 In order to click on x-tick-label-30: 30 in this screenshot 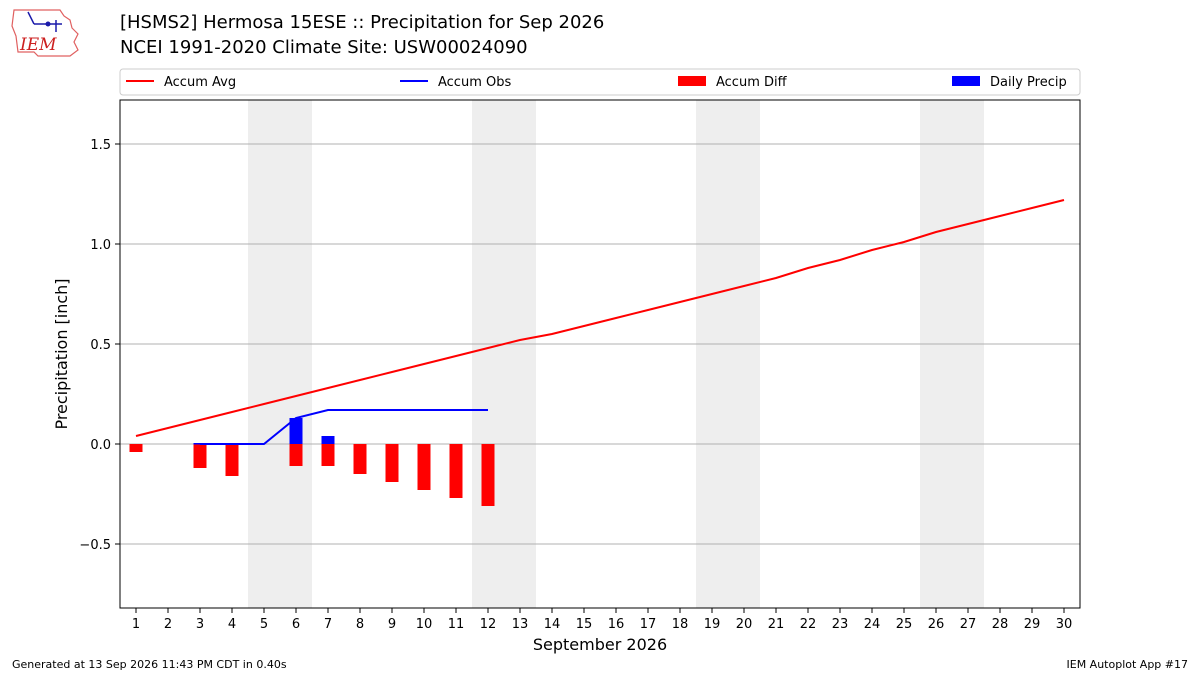, I will do `click(1064, 624)`.